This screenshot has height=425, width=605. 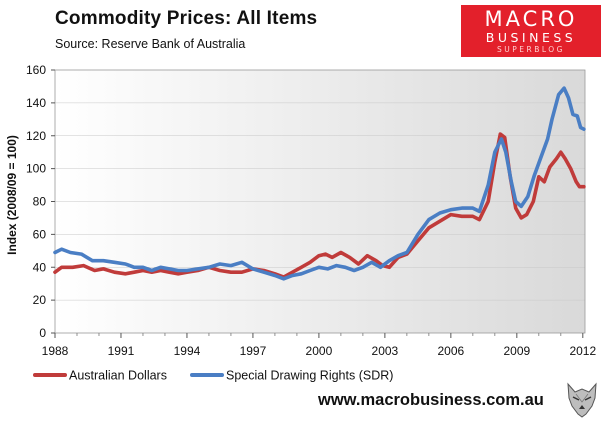 What do you see at coordinates (531, 49) in the screenshot?
I see `logo-line-3: SUPERBLOG` at bounding box center [531, 49].